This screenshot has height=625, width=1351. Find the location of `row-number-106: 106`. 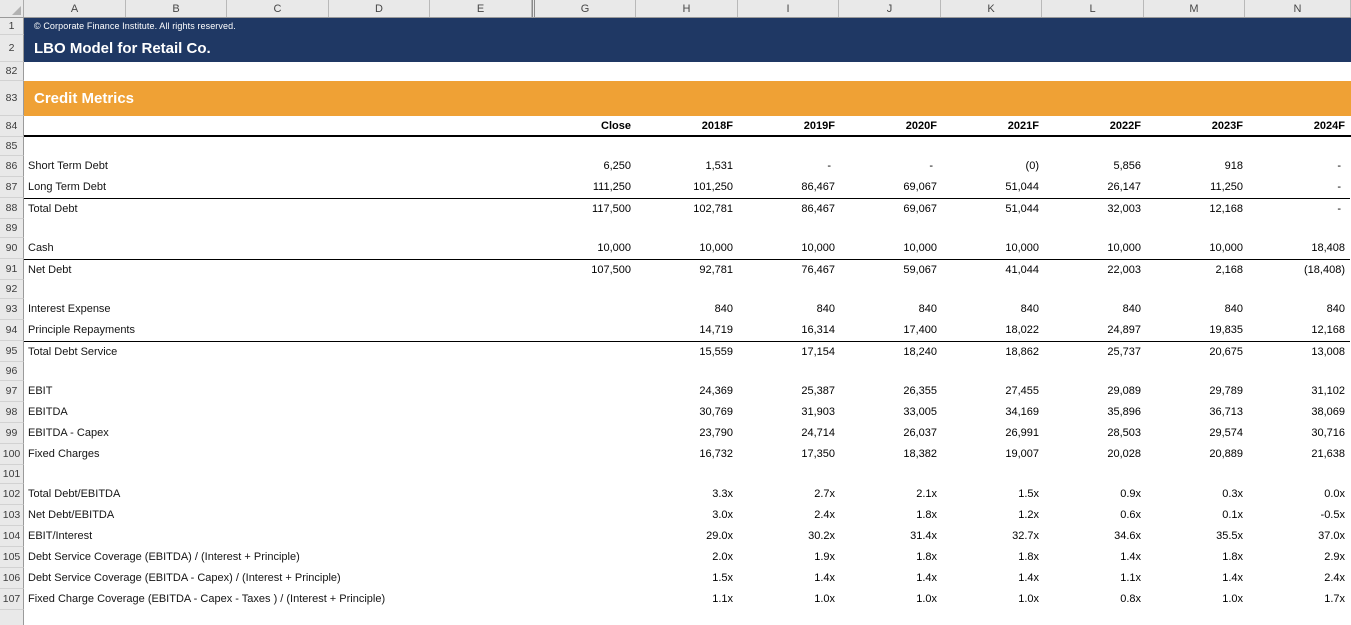

row-number-106: 106 is located at coordinates (12, 578).